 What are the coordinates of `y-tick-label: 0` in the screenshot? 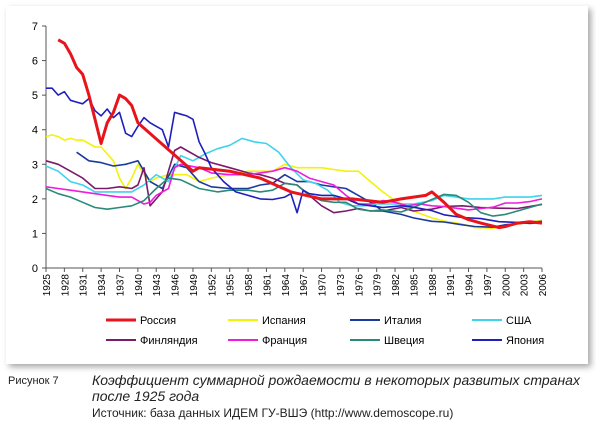 It's located at (35, 269).